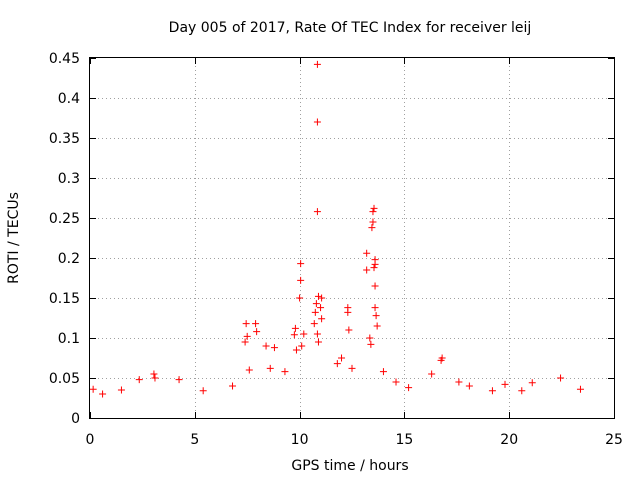 The width and height of the screenshot is (640, 480). I want to click on x-tick-label: 0, so click(90, 440).